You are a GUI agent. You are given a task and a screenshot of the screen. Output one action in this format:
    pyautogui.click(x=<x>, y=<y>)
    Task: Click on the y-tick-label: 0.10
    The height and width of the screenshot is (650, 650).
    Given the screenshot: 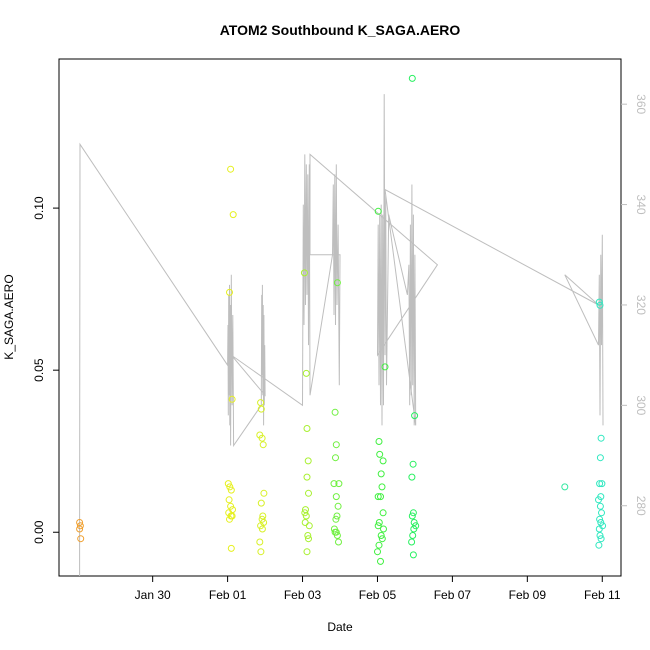 What is the action you would take?
    pyautogui.click(x=39, y=208)
    